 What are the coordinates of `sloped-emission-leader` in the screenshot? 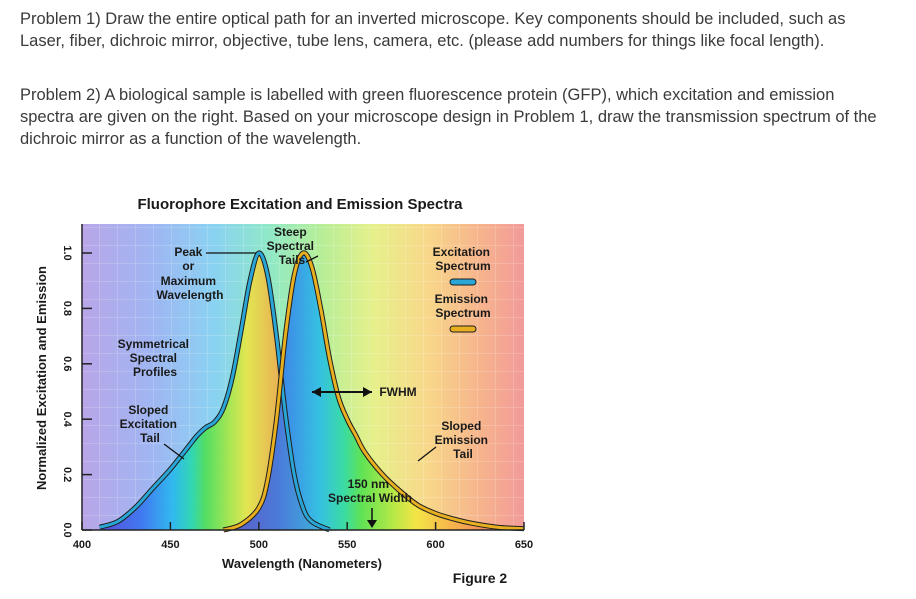 It's located at (427, 454).